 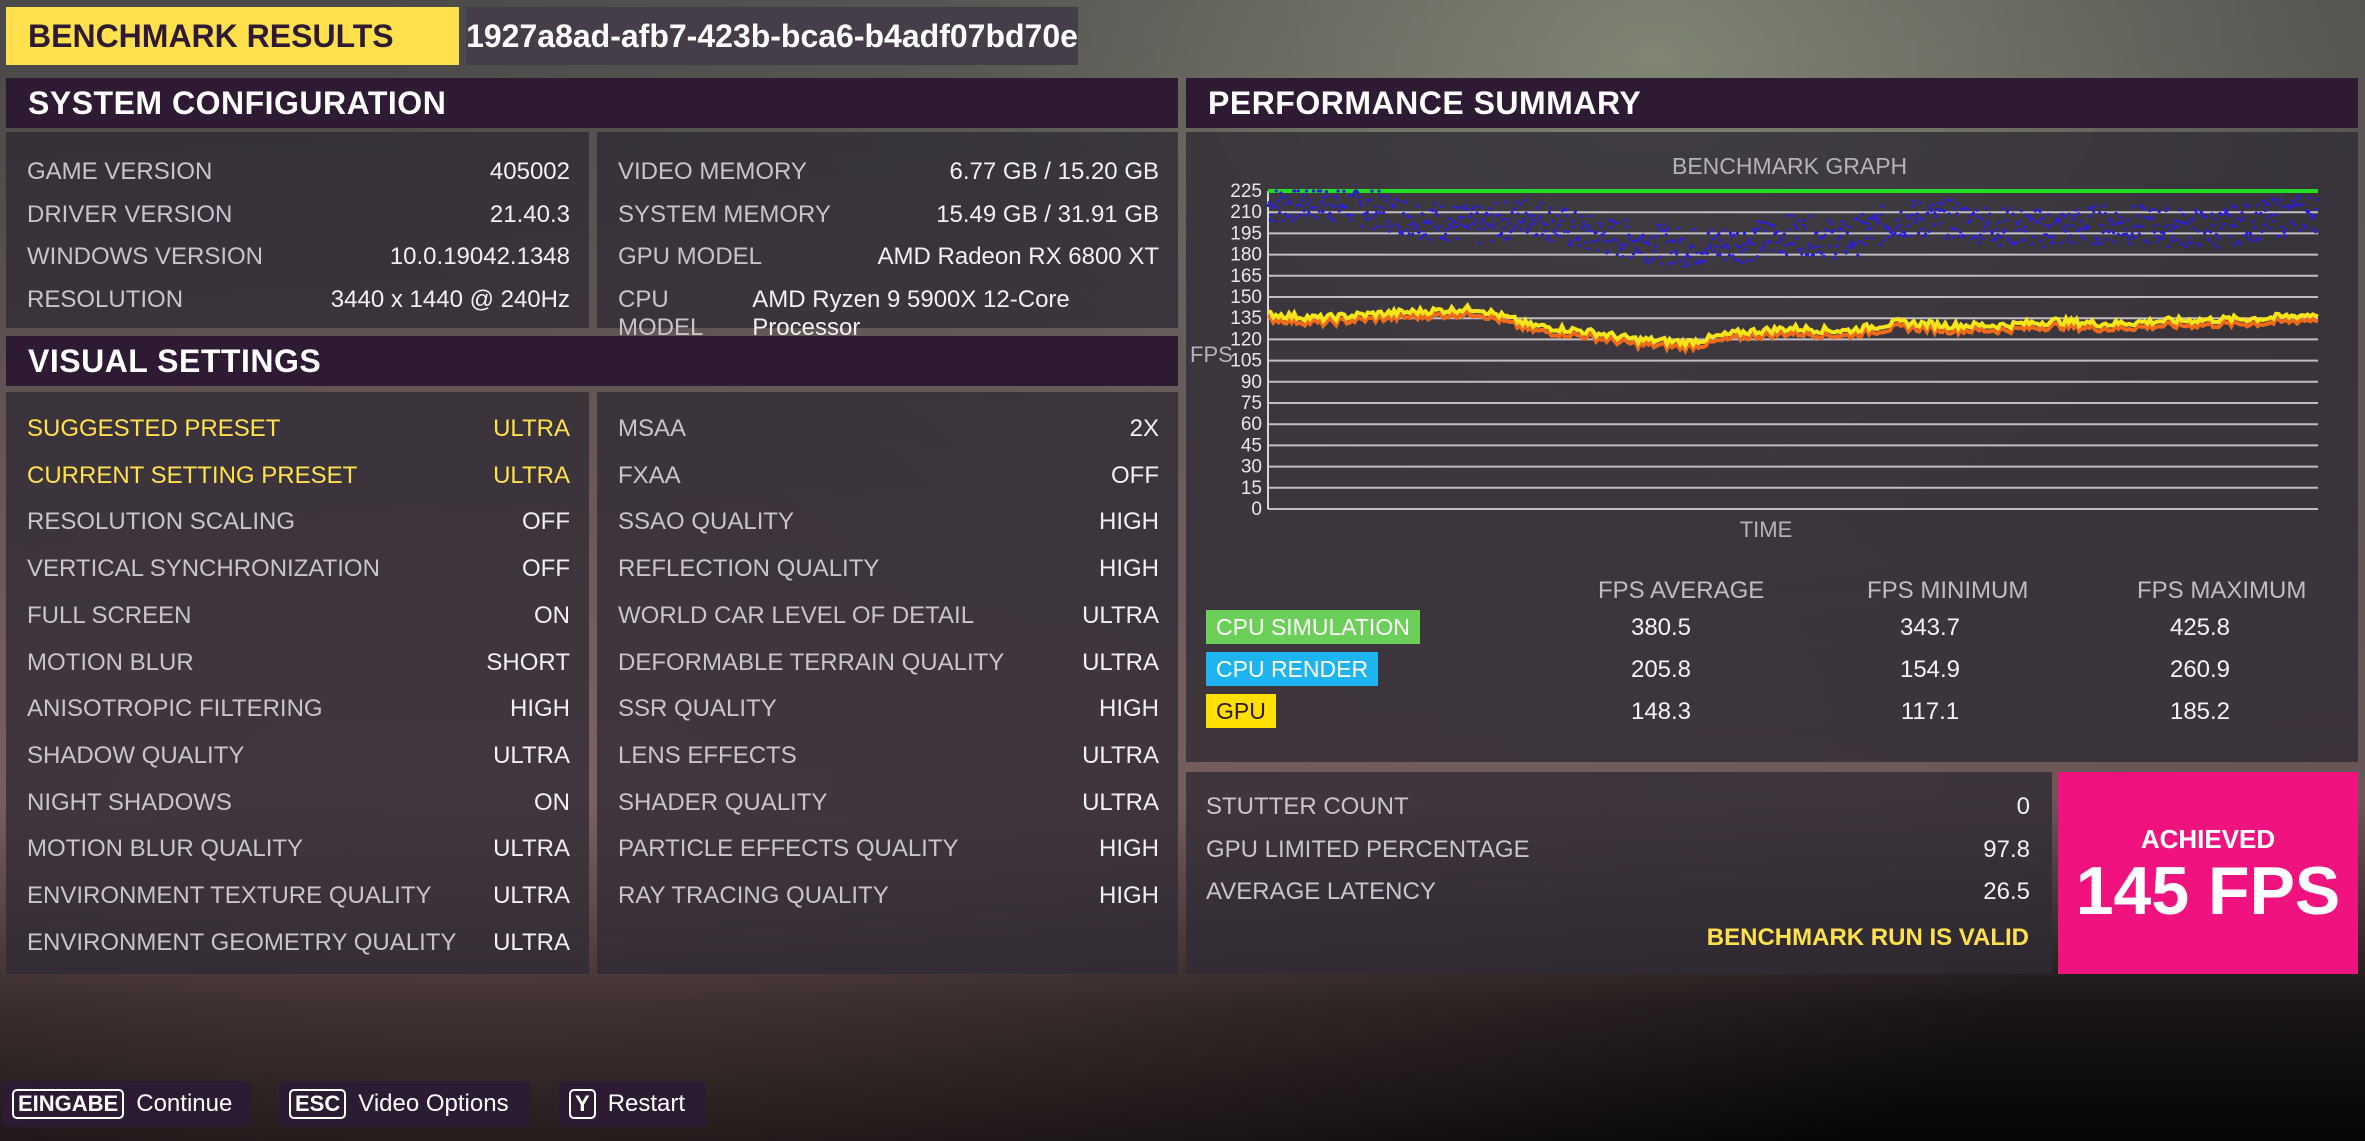 I want to click on setting-value: ULTRA, so click(x=531, y=895).